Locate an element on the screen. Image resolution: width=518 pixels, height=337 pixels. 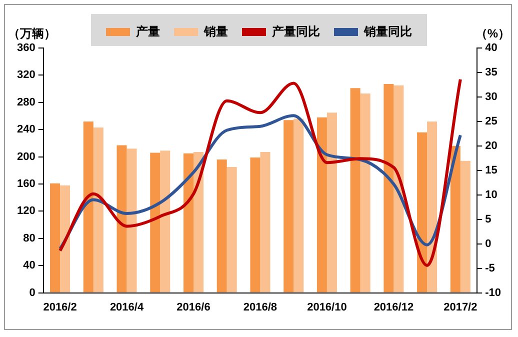
y2-tick-label: -5 is located at coordinates (490, 268).